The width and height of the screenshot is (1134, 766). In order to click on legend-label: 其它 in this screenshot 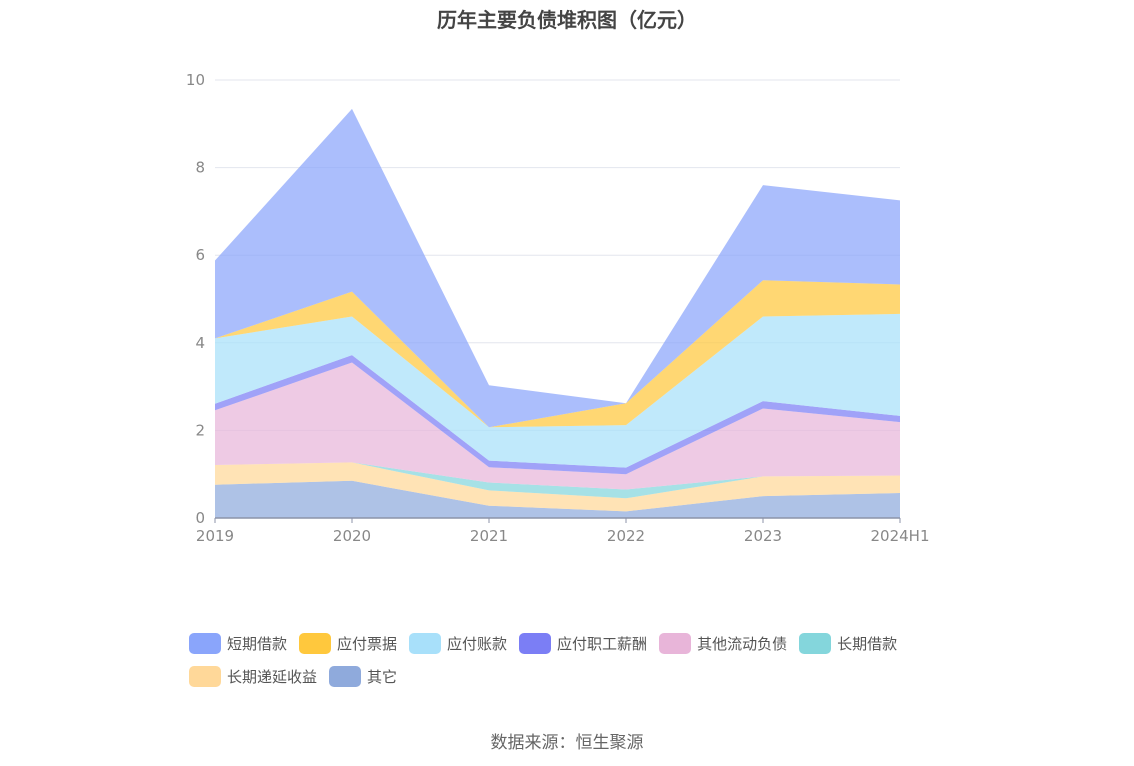, I will do `click(382, 676)`.